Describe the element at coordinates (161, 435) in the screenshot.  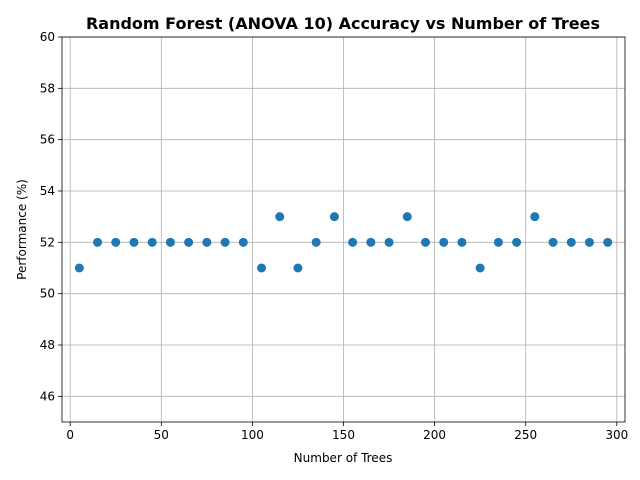
I see `x-tick-label: 50` at that location.